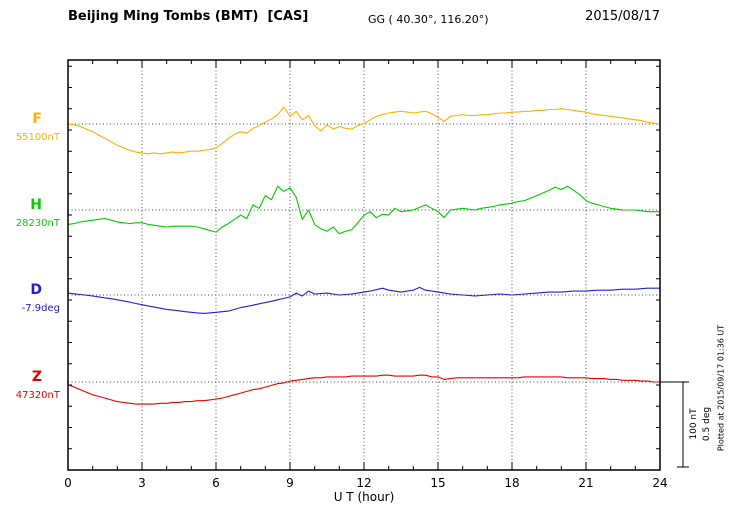 This screenshot has width=730, height=520. What do you see at coordinates (36, 290) in the screenshot?
I see `trace-label-D: D` at bounding box center [36, 290].